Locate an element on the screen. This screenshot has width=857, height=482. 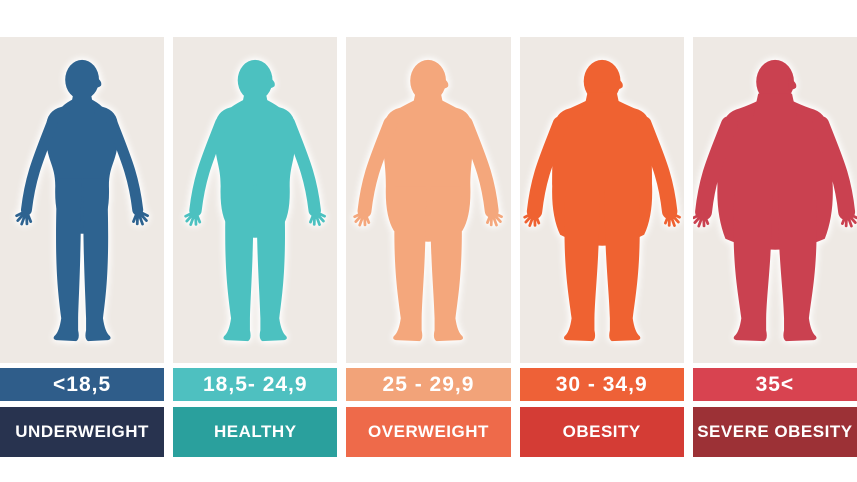
figure-panel-healthy is located at coordinates (255, 200).